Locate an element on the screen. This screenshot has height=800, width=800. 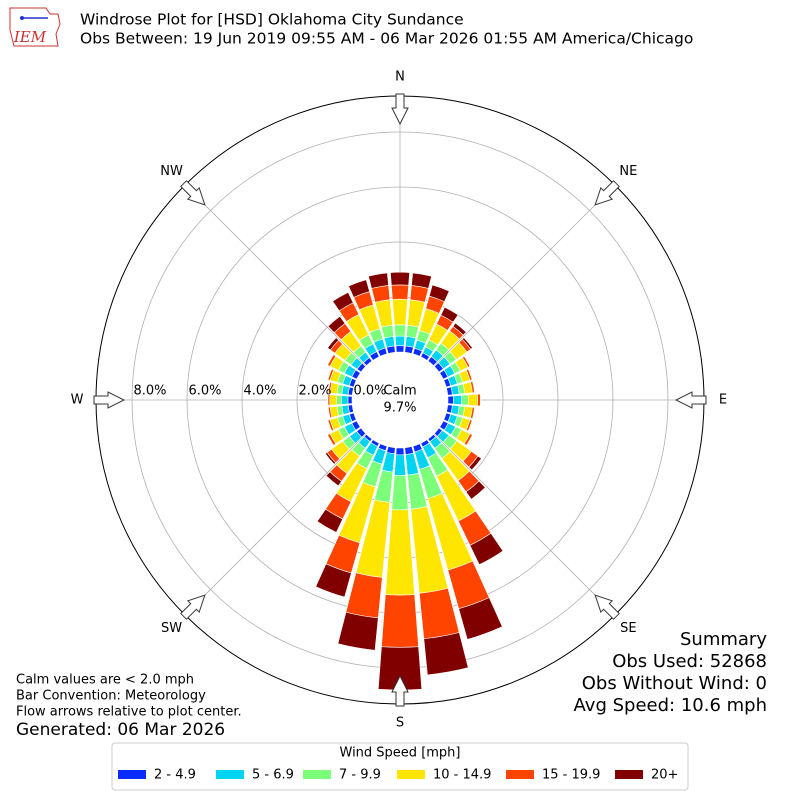
y-tick-label: 6.0% is located at coordinates (205, 391).